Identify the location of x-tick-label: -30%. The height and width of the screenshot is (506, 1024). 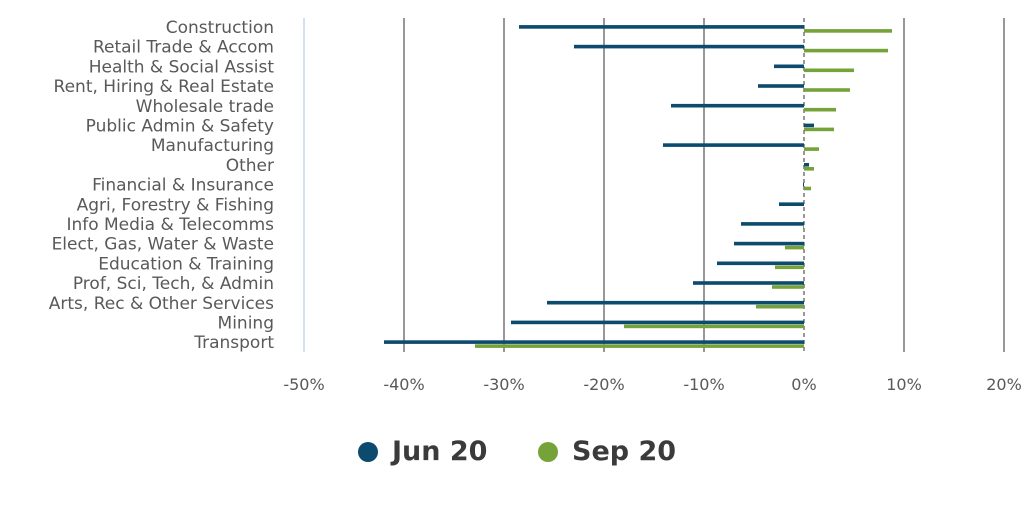
(503, 384).